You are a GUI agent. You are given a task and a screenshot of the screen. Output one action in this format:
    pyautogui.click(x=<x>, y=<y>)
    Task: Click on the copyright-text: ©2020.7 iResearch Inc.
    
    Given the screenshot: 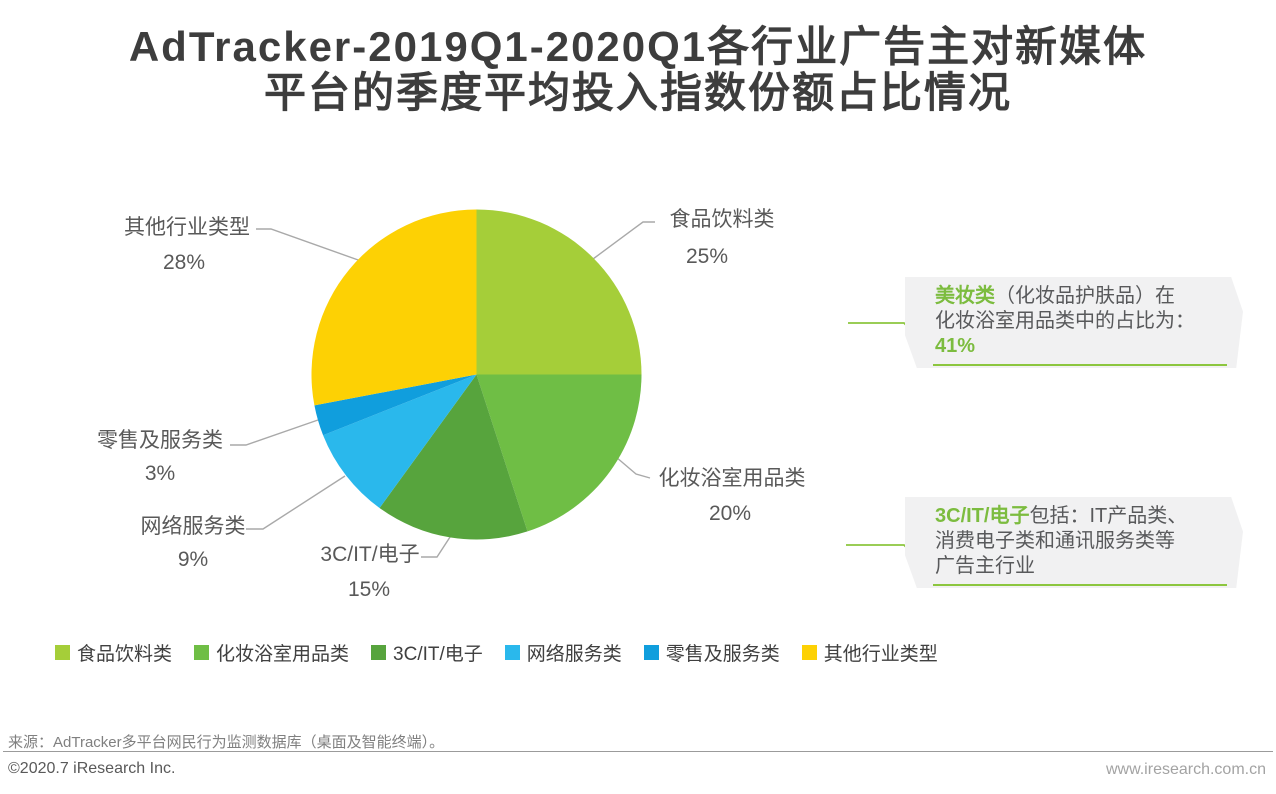 What is the action you would take?
    pyautogui.click(x=92, y=768)
    